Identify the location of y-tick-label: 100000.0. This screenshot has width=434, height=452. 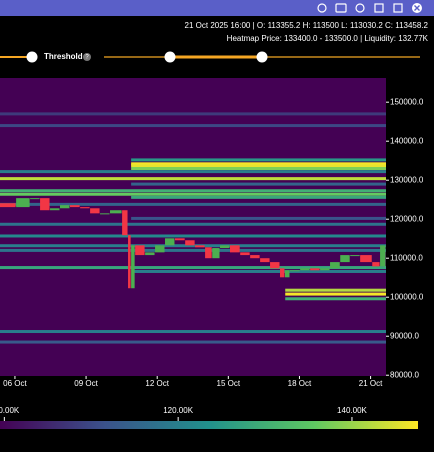
(407, 296).